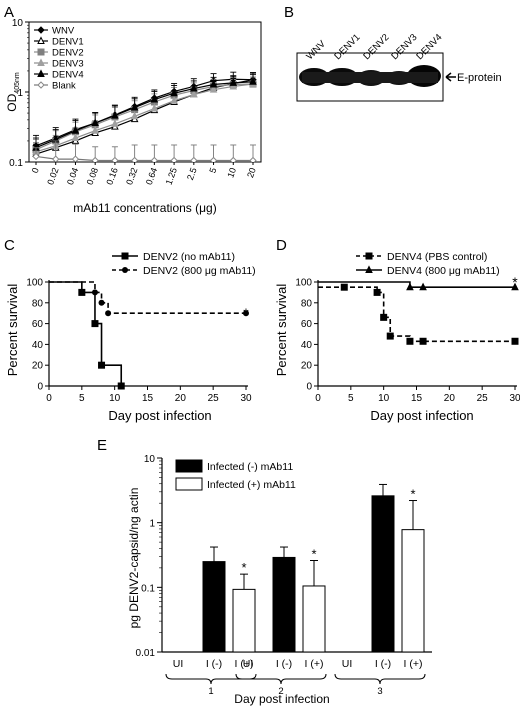 The image size is (520, 708). What do you see at coordinates (178, 664) in the screenshot?
I see `chart-e-category-label-ui: UI` at bounding box center [178, 664].